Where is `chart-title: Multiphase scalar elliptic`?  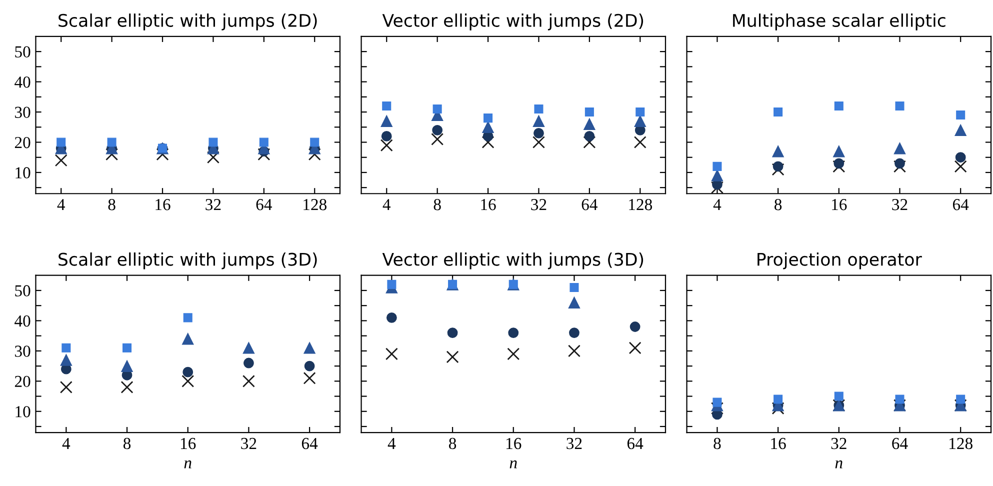 chart-title: Multiphase scalar elliptic is located at coordinates (839, 22).